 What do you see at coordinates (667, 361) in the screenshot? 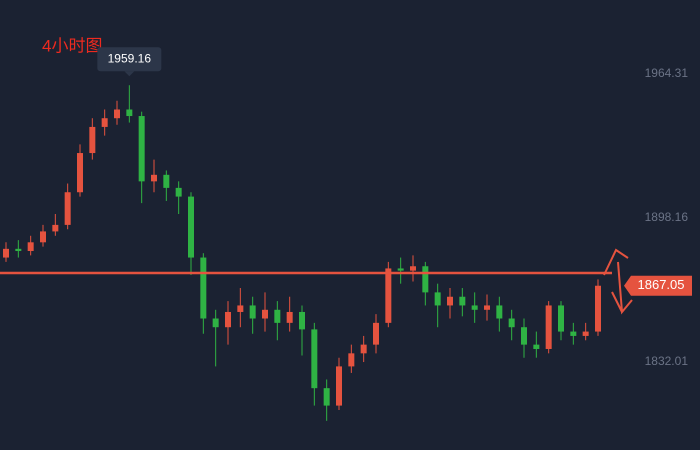
I see `y-tick-label: 1832.01` at bounding box center [667, 361].